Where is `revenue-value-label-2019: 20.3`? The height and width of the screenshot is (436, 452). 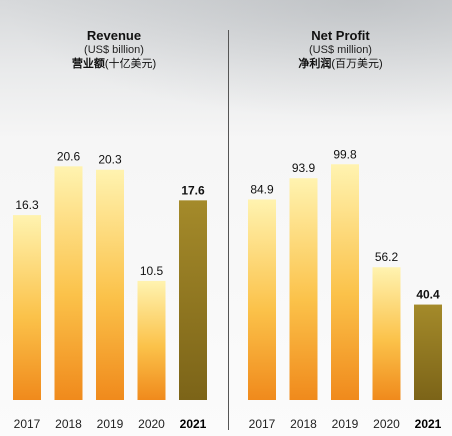 revenue-value-label-2019: 20.3 is located at coordinates (110, 160).